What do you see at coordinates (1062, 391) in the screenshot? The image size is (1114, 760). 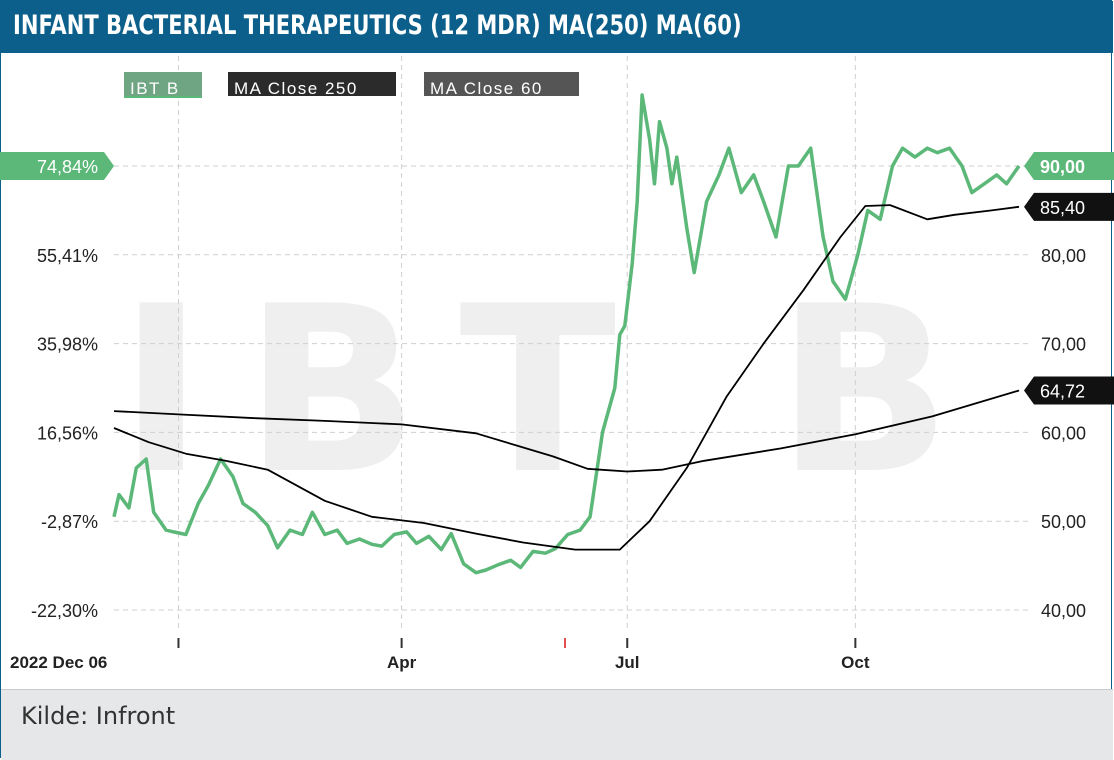 I see `ma250-badge: 64,72` at bounding box center [1062, 391].